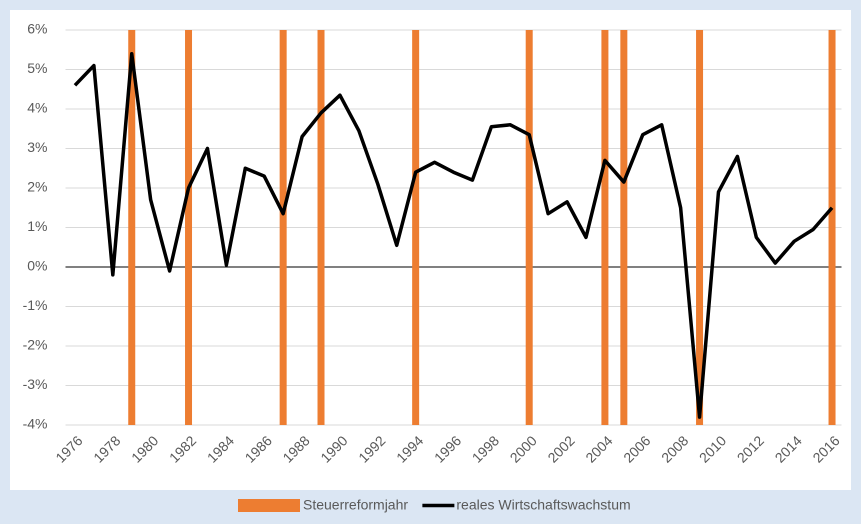 This screenshot has width=861, height=524. Describe the element at coordinates (35, 345) in the screenshot. I see `y-tick-label: -2%` at that location.